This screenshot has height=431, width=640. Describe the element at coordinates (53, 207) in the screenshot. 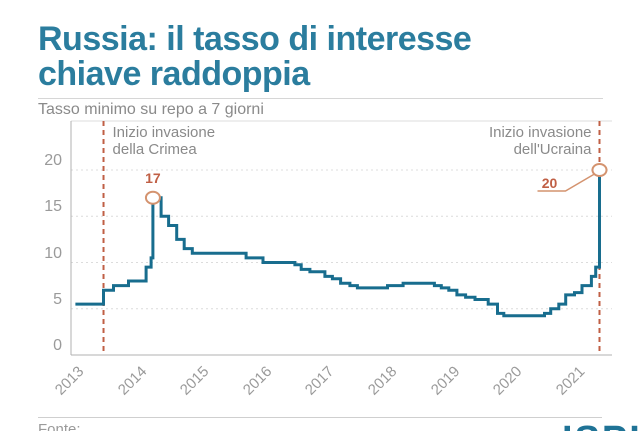

I see `y-tick-15: 15` at that location.